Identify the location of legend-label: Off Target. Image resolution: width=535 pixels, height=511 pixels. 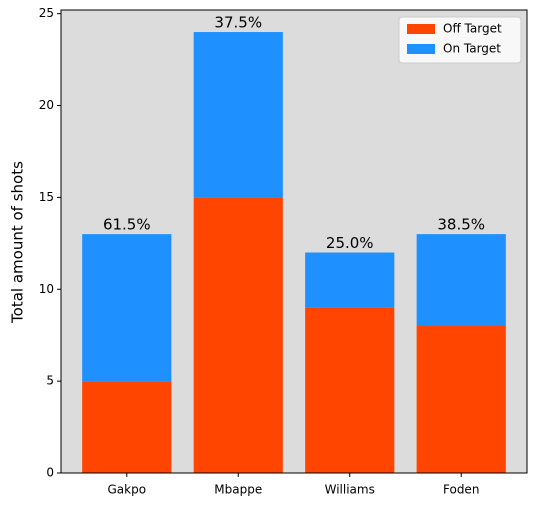
(472, 29).